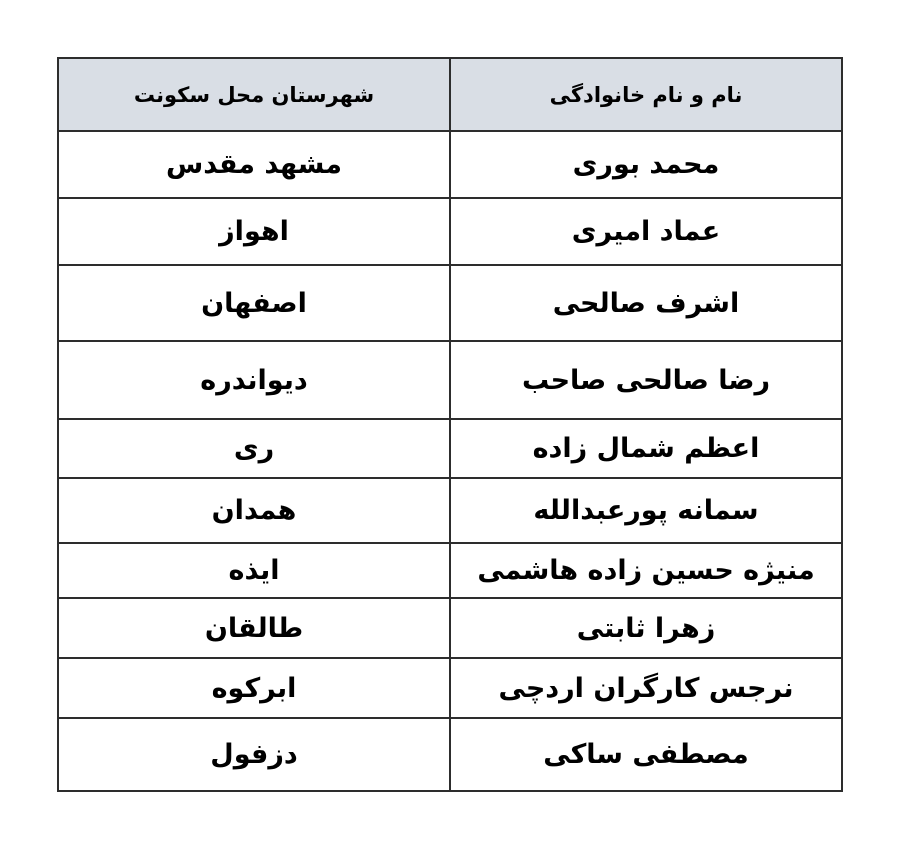 The height and width of the screenshot is (844, 900). I want to click on table-row: منیژه حسین زاده هاشمی ایذه, so click(450, 570).